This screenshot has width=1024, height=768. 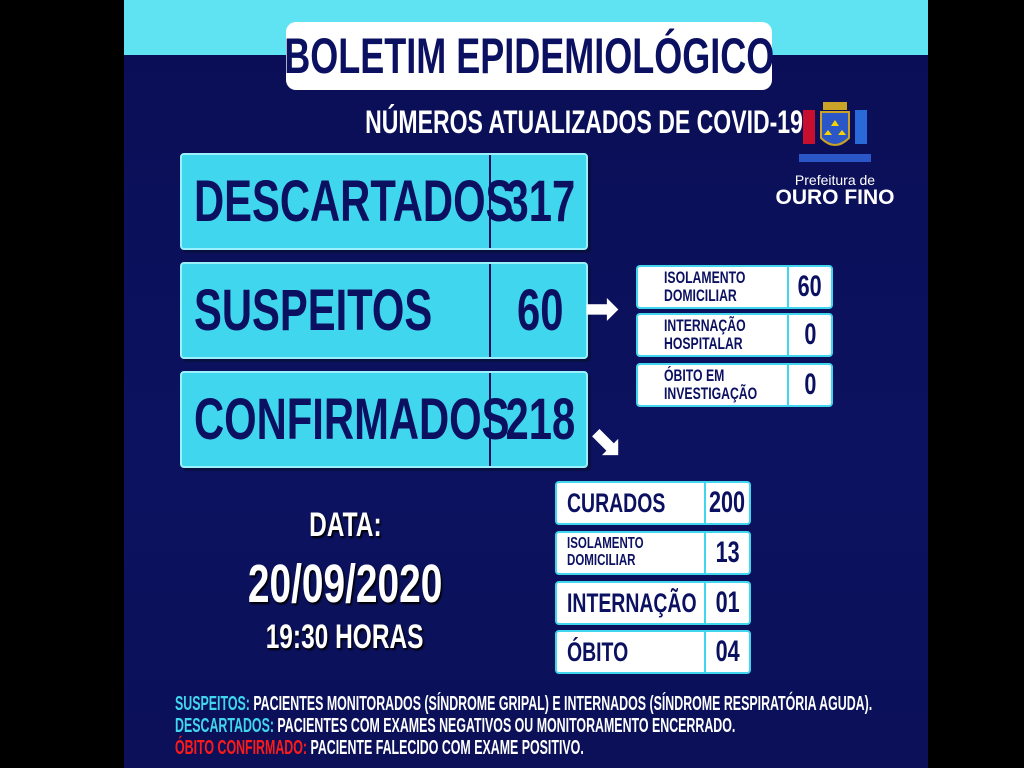 I want to click on suspeitos-isolamento: ISOLAMENTO DOMICILIAR 60, so click(x=734, y=287).